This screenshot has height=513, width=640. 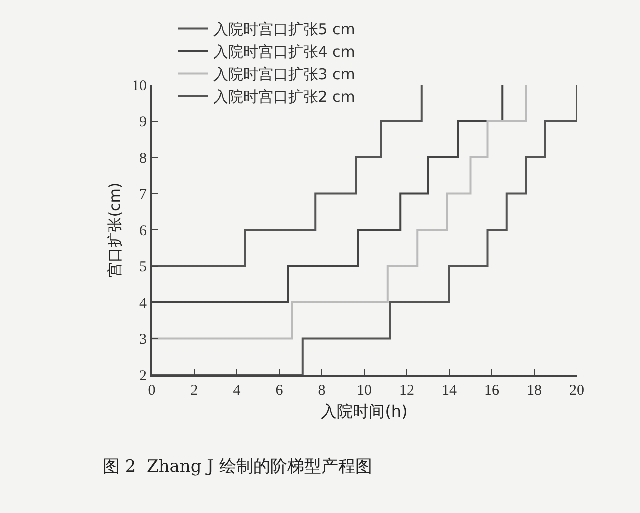 What do you see at coordinates (322, 391) in the screenshot?
I see `x-tick-label: 8` at bounding box center [322, 391].